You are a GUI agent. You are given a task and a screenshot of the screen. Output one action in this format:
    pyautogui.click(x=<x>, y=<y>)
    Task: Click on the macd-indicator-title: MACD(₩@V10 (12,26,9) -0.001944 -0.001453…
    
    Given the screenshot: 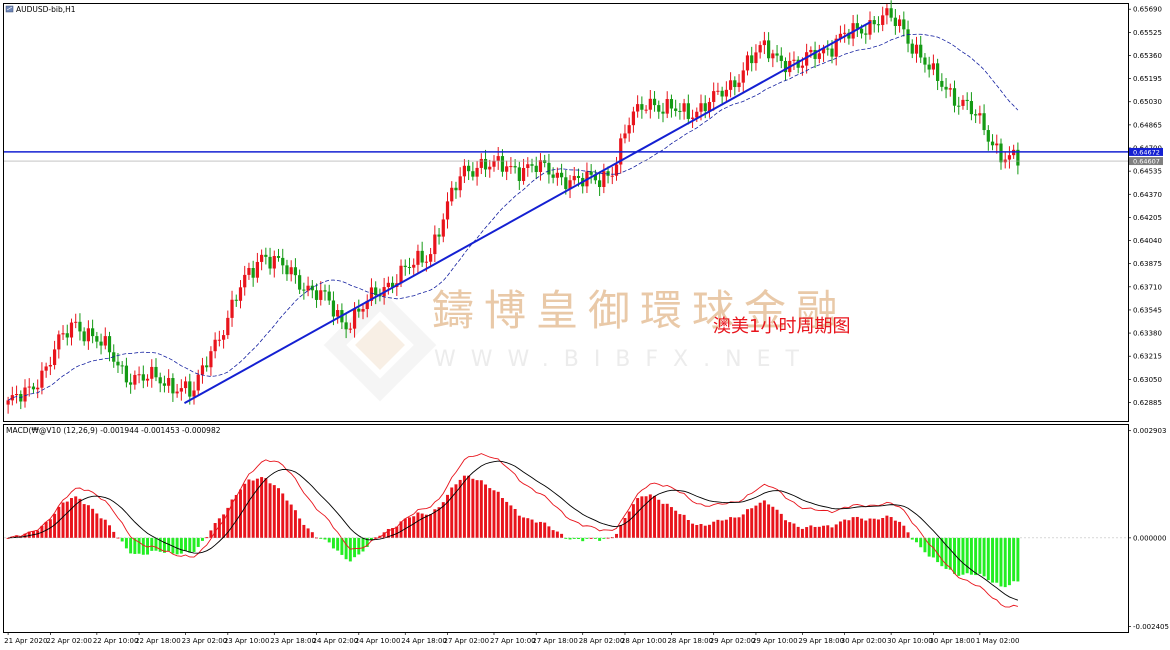 What is the action you would take?
    pyautogui.click(x=113, y=430)
    